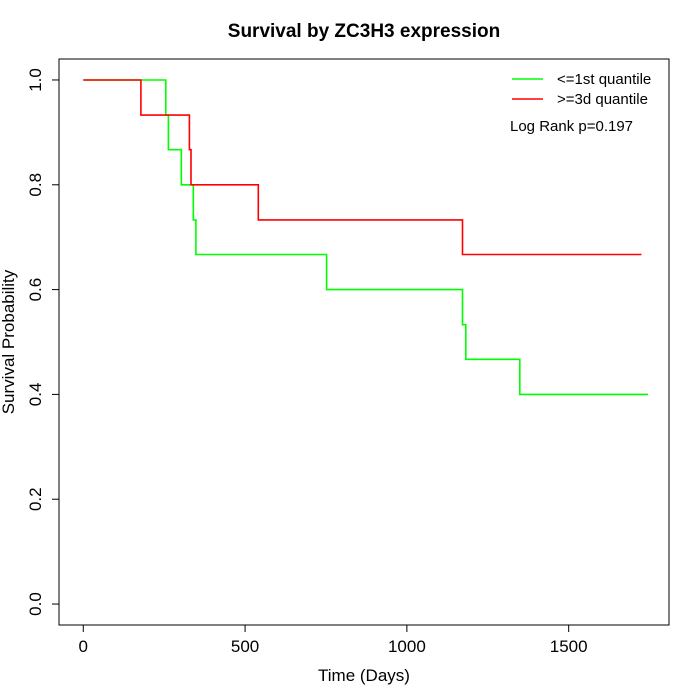 This screenshot has width=700, height=700. What do you see at coordinates (9, 341) in the screenshot?
I see `y-axis-label: Survival Probability` at bounding box center [9, 341].